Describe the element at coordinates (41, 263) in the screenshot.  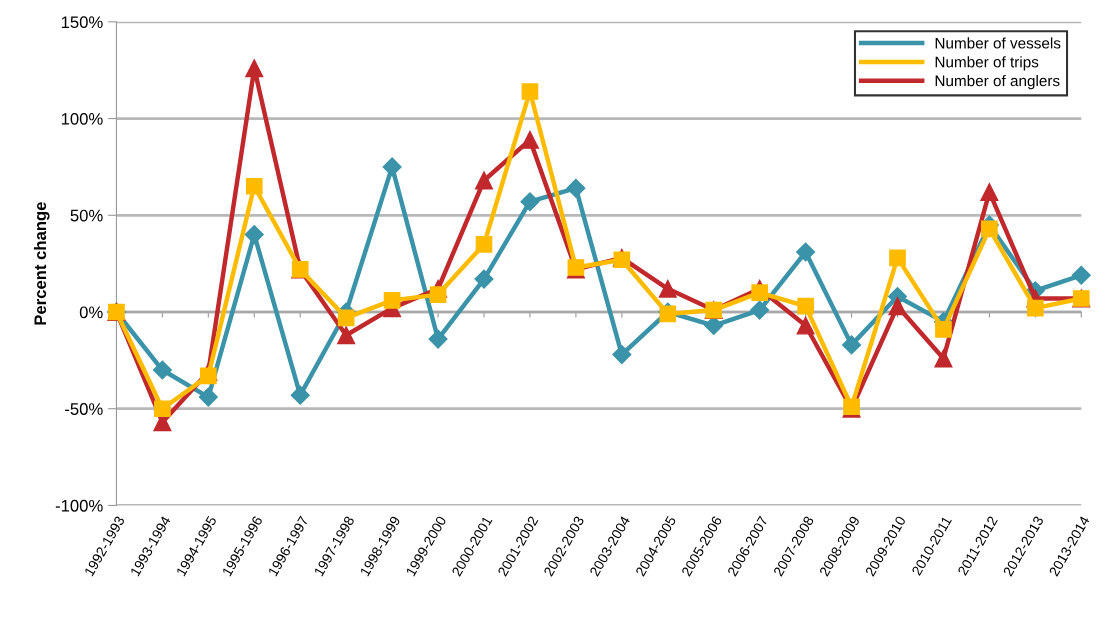
I see `y-axis-title: Percent change` at that location.